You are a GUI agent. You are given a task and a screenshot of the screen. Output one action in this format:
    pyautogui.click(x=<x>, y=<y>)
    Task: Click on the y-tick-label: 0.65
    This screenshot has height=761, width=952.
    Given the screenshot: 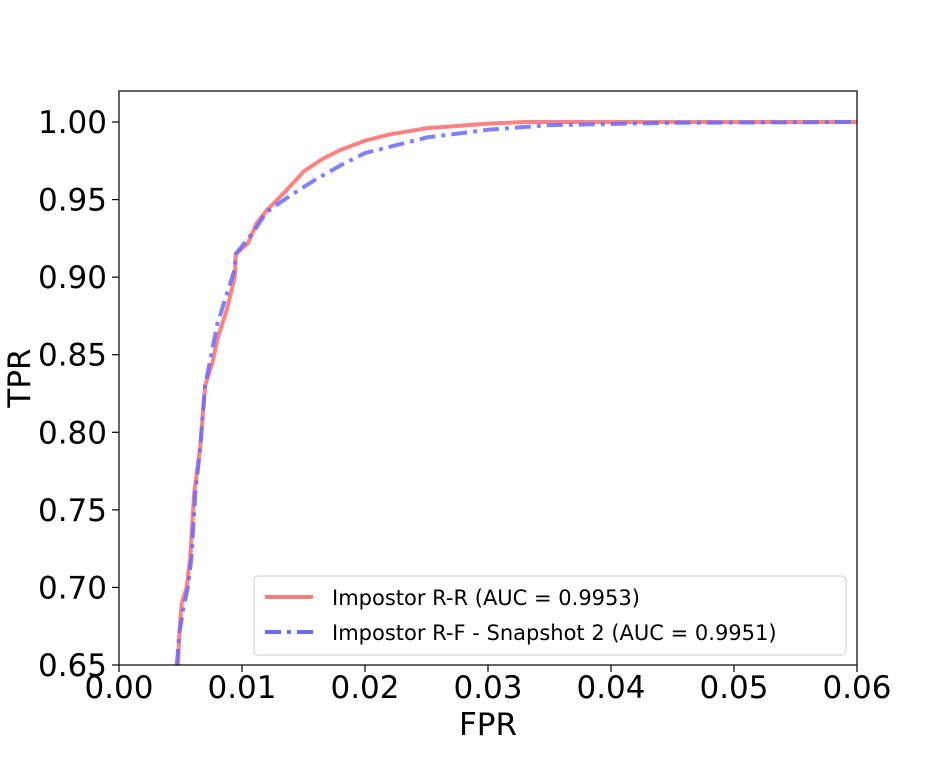 What is the action you would take?
    pyautogui.click(x=72, y=666)
    